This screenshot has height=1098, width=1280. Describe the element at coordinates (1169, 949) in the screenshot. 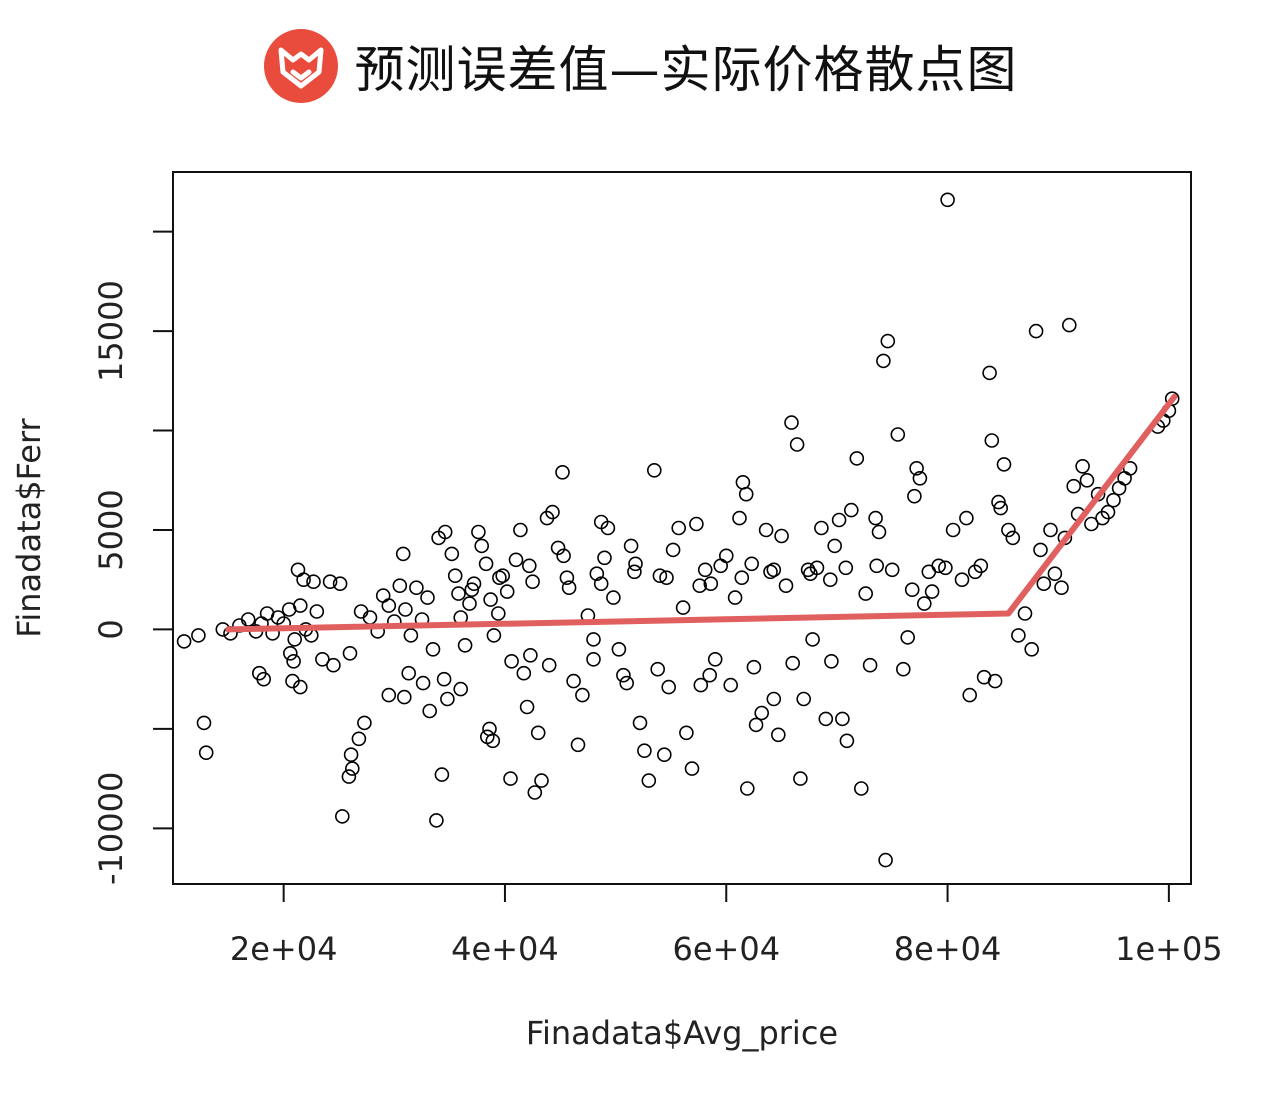

I see `x-tick-label: 1e+05` at that location.